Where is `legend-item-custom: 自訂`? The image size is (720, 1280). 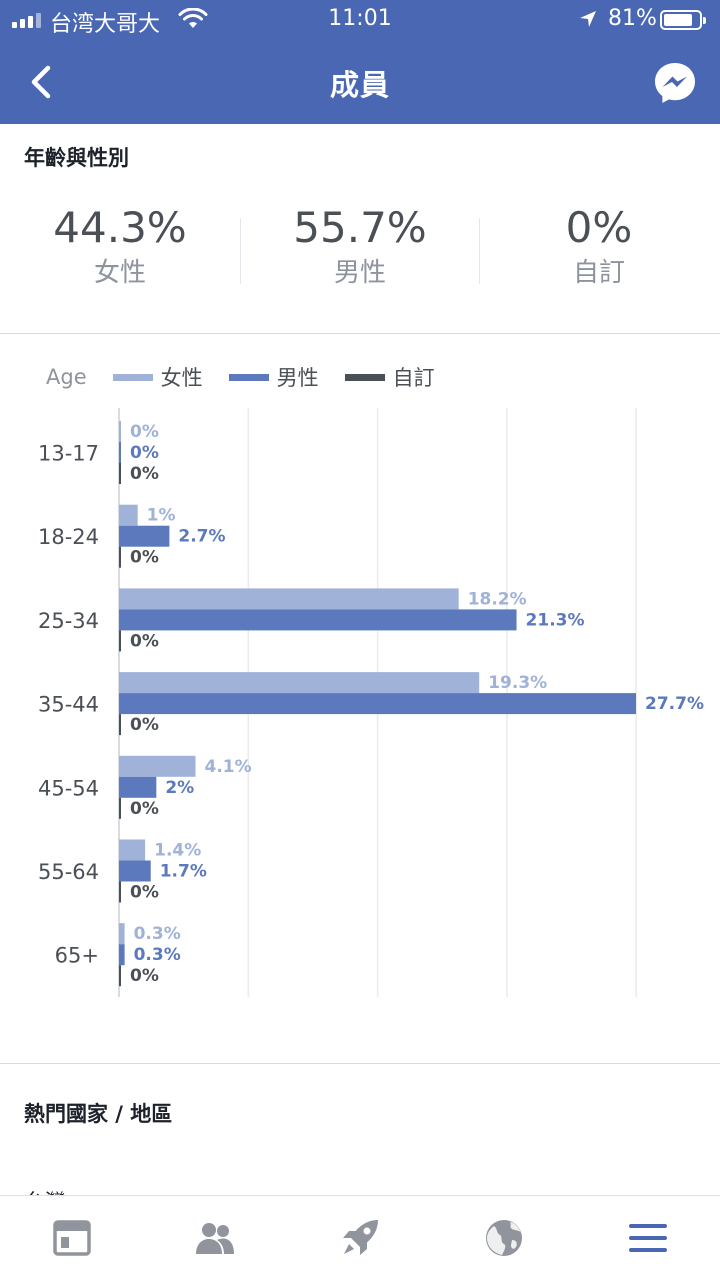 legend-item-custom: 自訂 is located at coordinates (389, 377).